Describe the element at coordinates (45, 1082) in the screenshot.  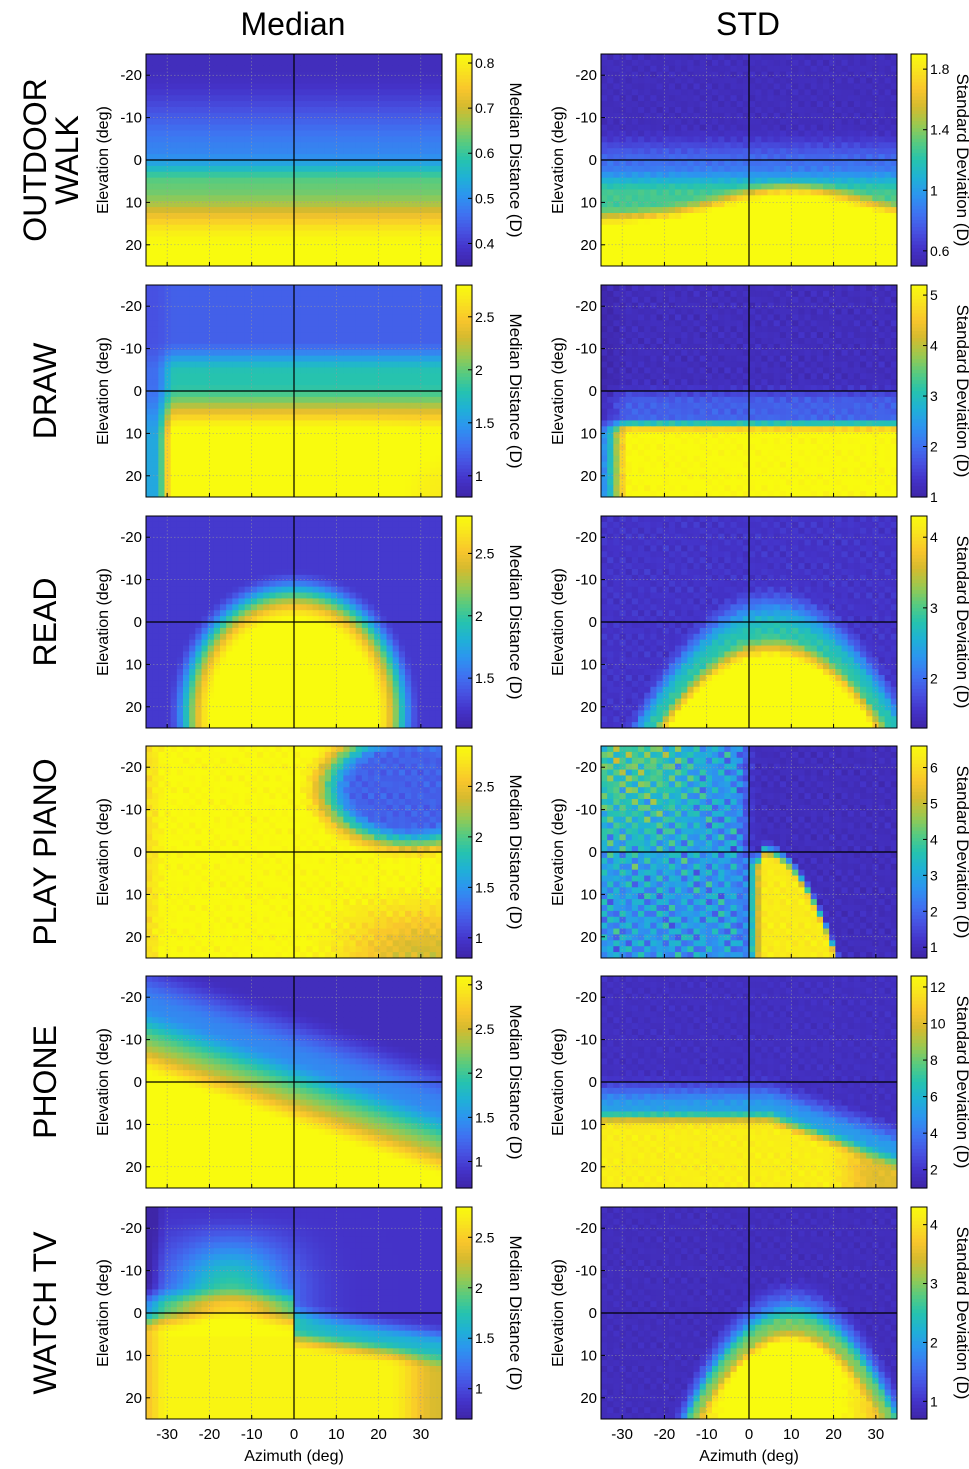
I see `row-label-phone: PHONE` at that location.